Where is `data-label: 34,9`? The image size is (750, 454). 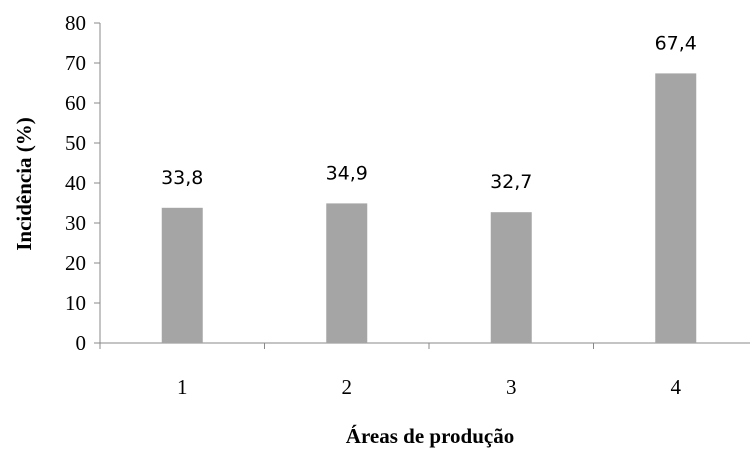 data-label: 34,9 is located at coordinates (347, 173).